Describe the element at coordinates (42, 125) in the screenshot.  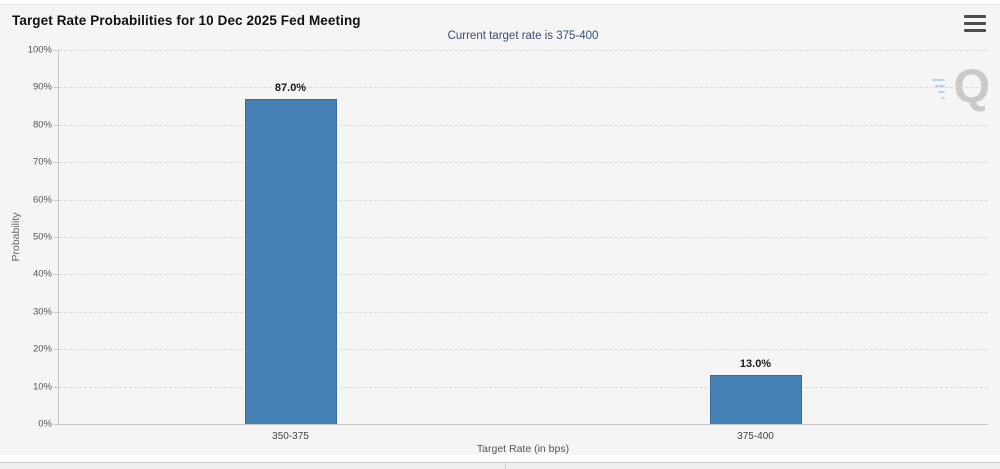
I see `y-tick-label: 80%` at that location.